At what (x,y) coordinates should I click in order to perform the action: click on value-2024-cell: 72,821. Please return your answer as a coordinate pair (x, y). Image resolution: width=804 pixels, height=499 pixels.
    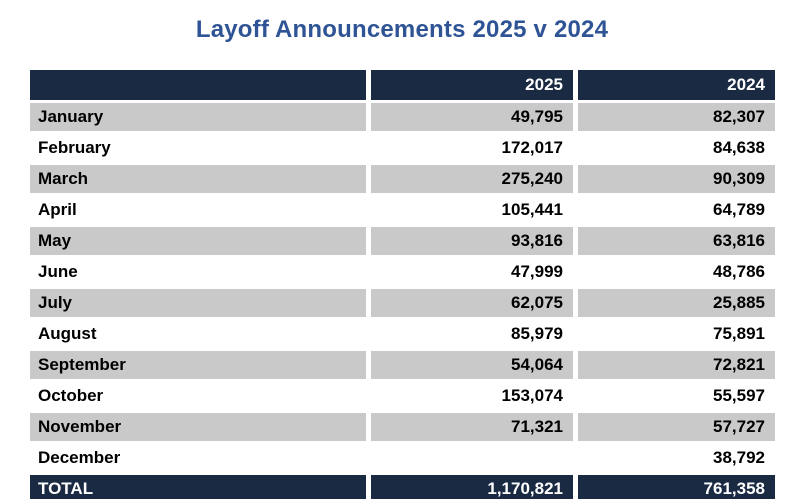
    Looking at the image, I should click on (676, 365).